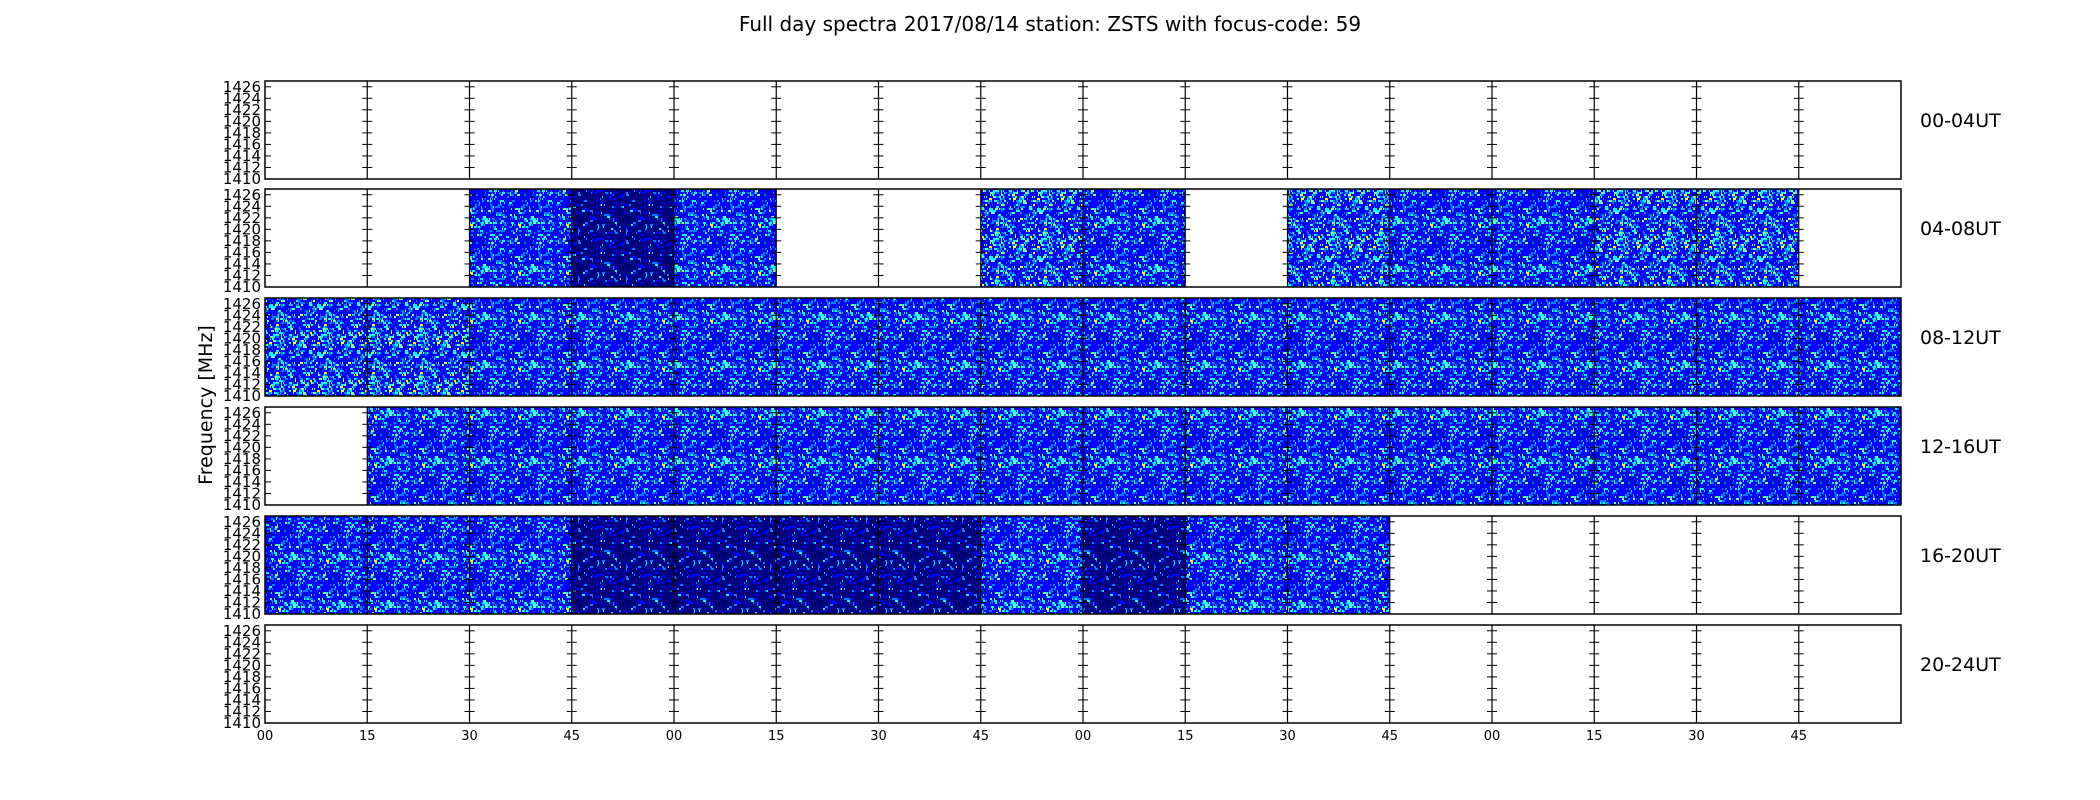 Image resolution: width=2100 pixels, height=800 pixels. I want to click on row-label: 00-04UT, so click(1960, 121).